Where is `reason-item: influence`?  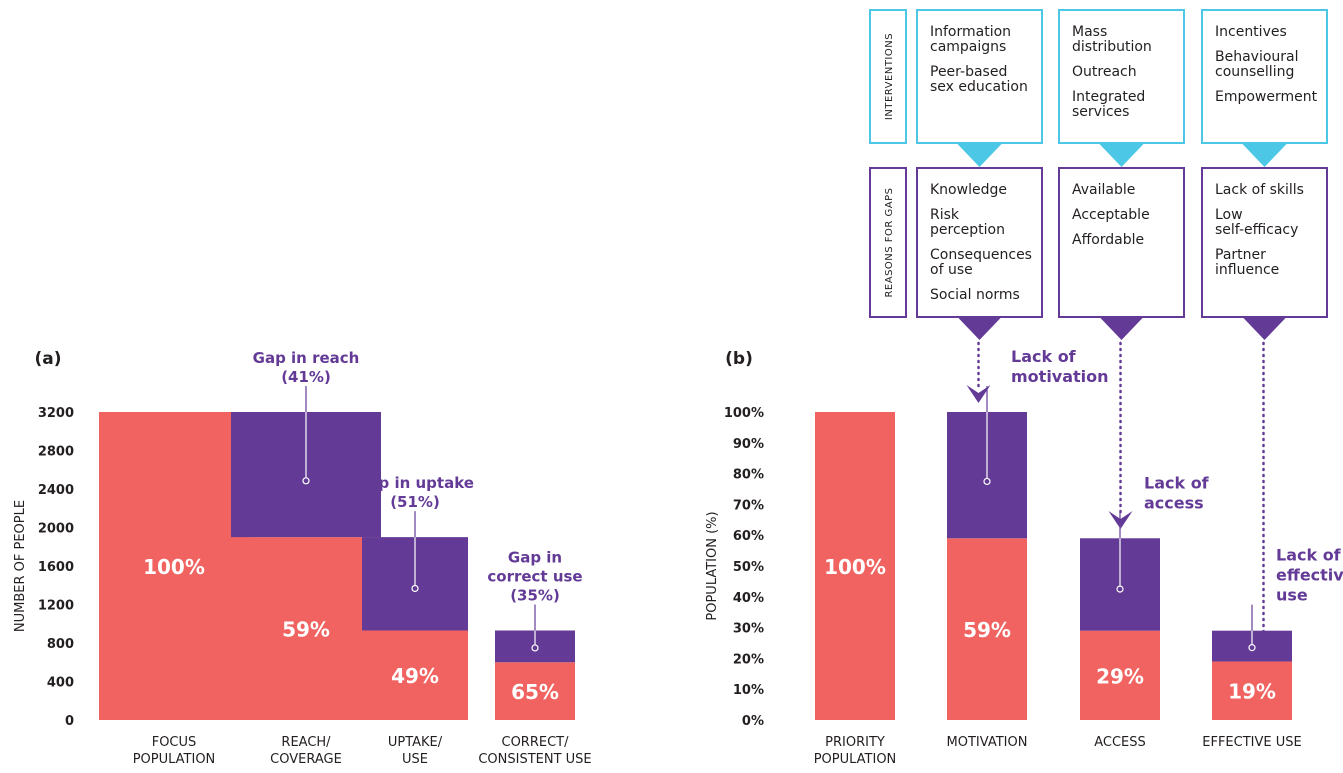 reason-item: influence is located at coordinates (1247, 270).